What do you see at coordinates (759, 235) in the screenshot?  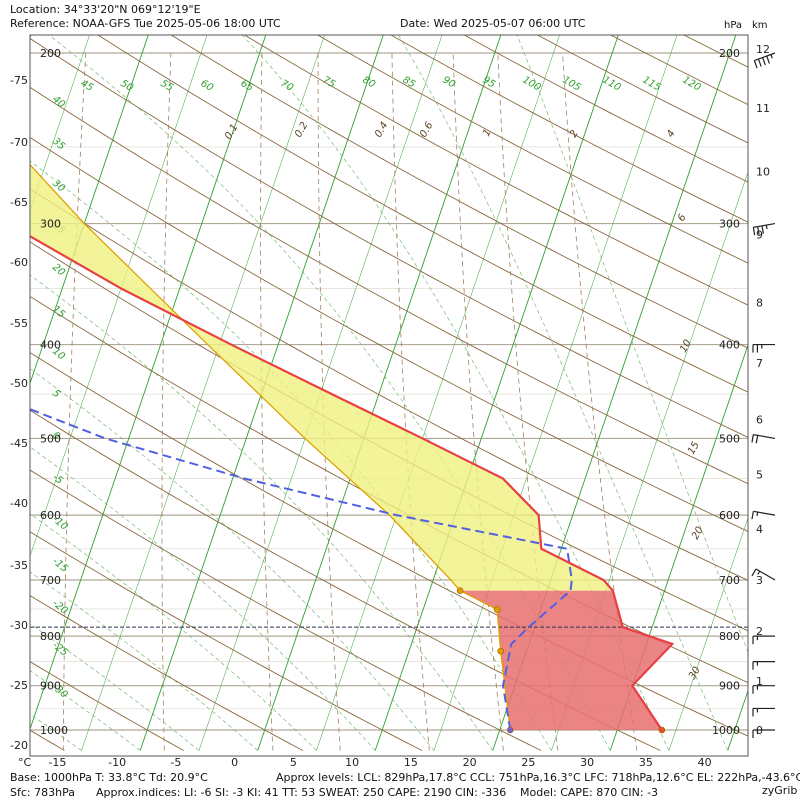 I see `km-tick-label: 9` at bounding box center [759, 235].